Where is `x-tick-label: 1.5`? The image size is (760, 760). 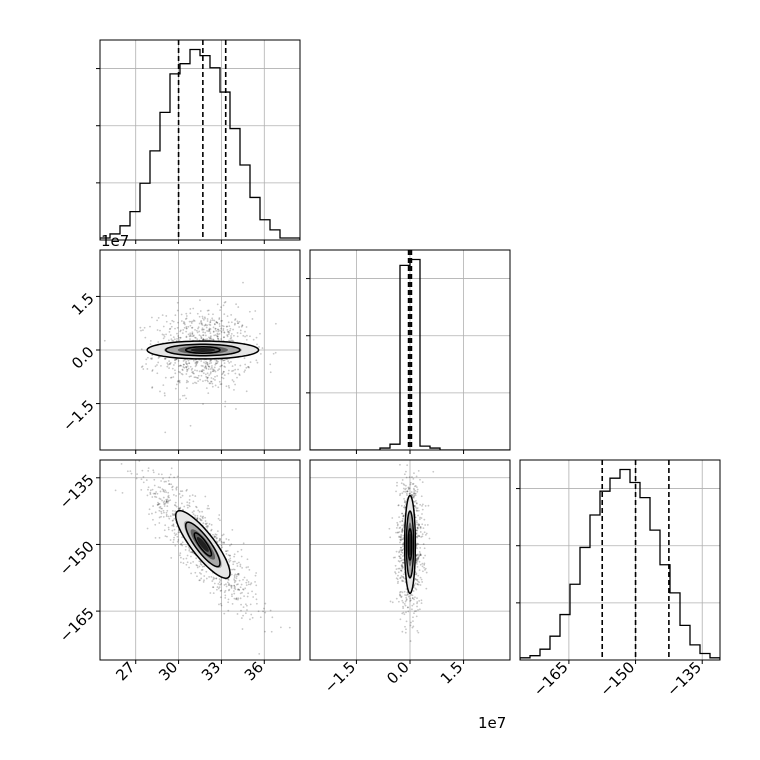 x-tick-label: 1.5 is located at coordinates (452, 673).